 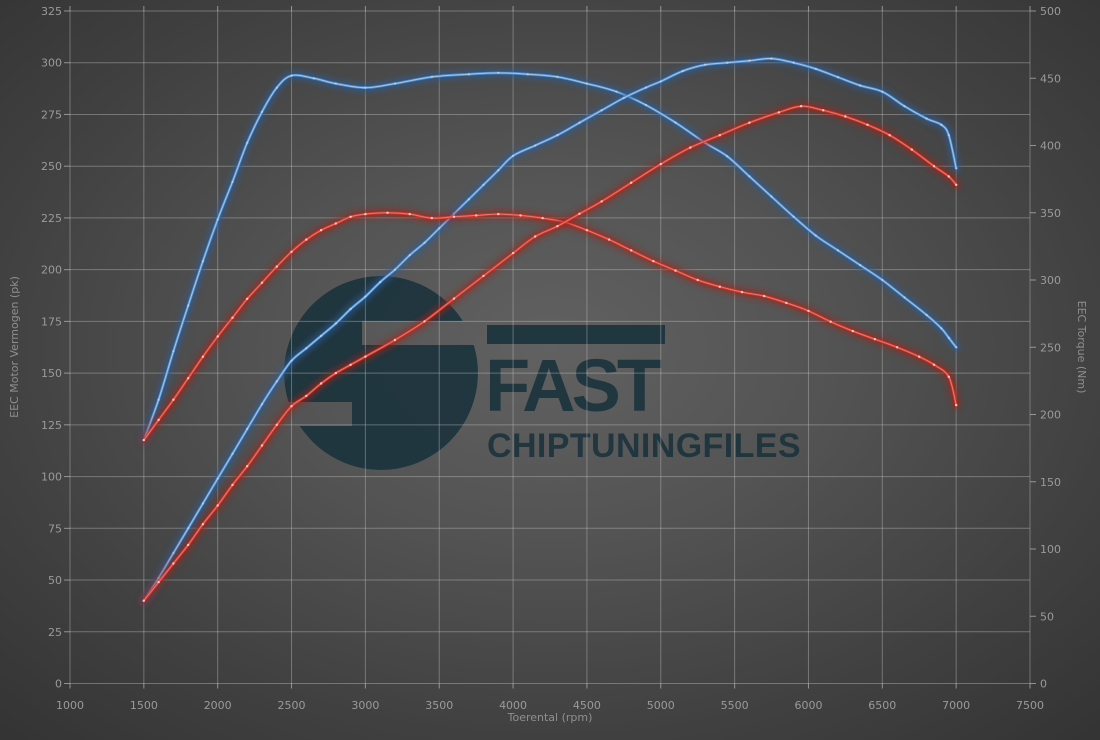 What do you see at coordinates (14, 347) in the screenshot?
I see `left-axis-title: EEC Motor Vermogen (pk)` at bounding box center [14, 347].